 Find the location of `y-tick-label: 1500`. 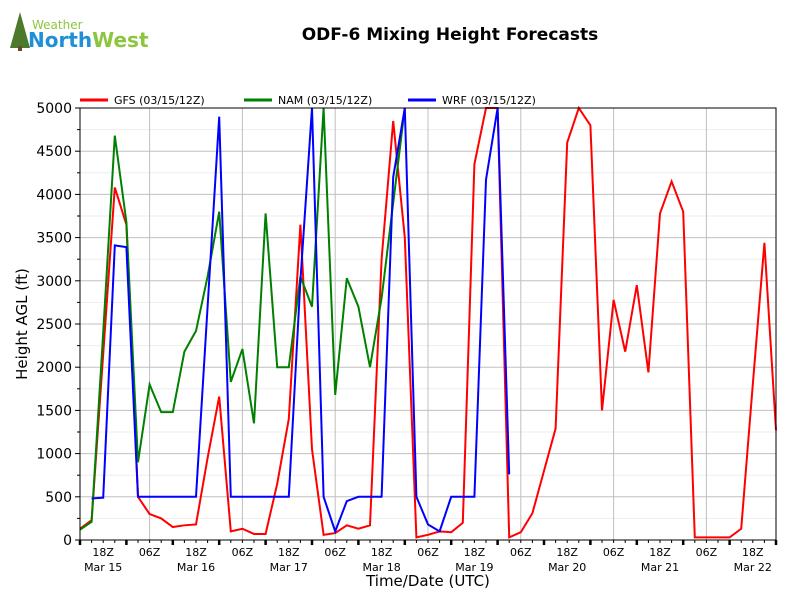

y-tick-label: 1500 is located at coordinates (54, 411).